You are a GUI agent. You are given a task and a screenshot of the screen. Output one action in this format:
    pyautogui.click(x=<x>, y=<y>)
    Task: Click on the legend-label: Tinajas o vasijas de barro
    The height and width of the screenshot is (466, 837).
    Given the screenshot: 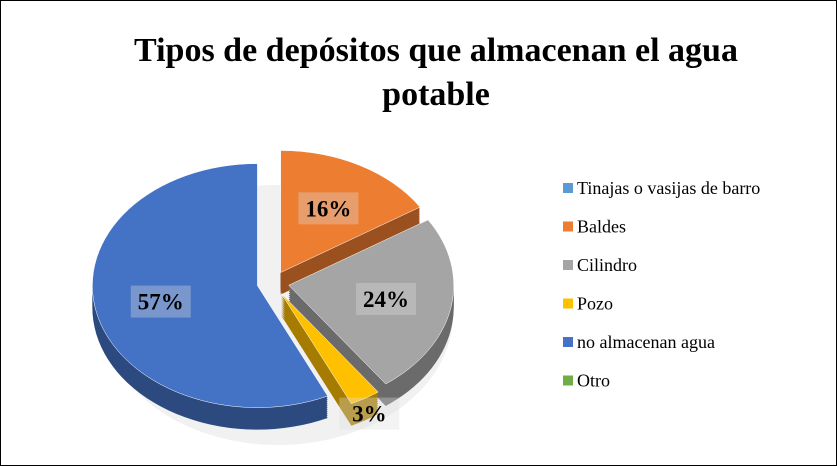 What is the action you would take?
    pyautogui.click(x=668, y=188)
    